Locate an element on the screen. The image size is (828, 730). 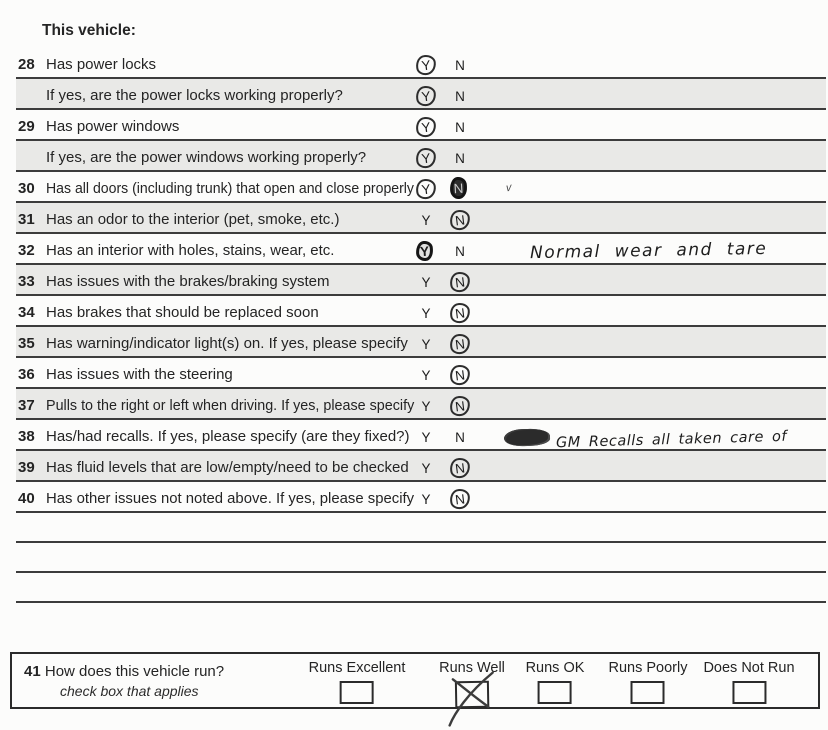
row-number: 34 is located at coordinates (26, 312).